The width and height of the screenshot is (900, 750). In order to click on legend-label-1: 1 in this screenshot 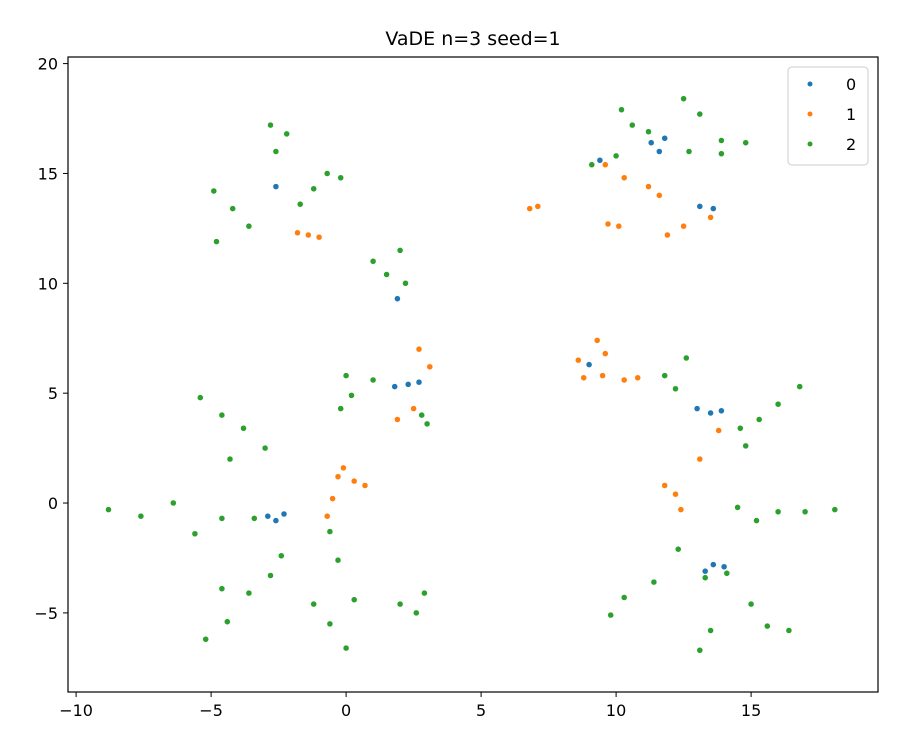, I will do `click(851, 114)`.